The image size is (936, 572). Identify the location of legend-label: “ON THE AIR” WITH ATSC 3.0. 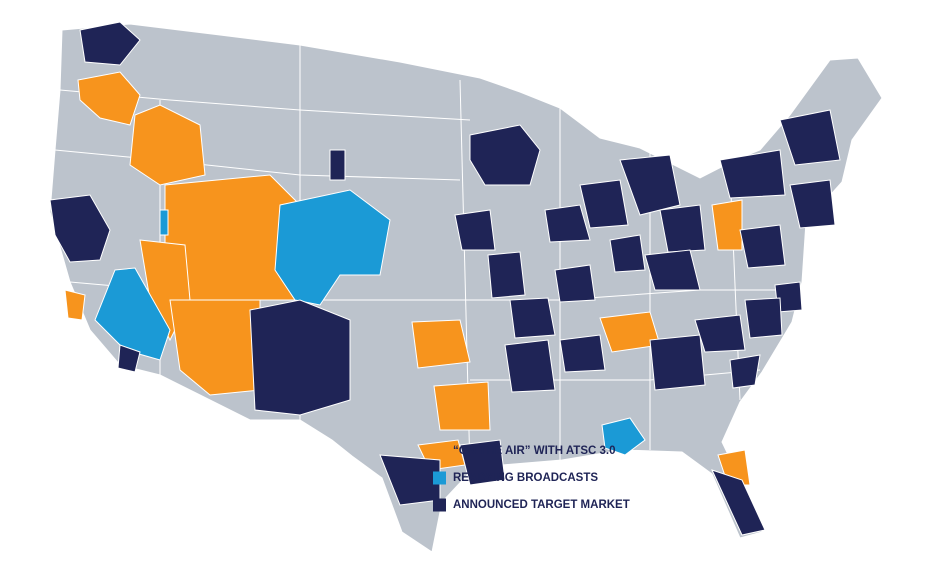
(534, 451).